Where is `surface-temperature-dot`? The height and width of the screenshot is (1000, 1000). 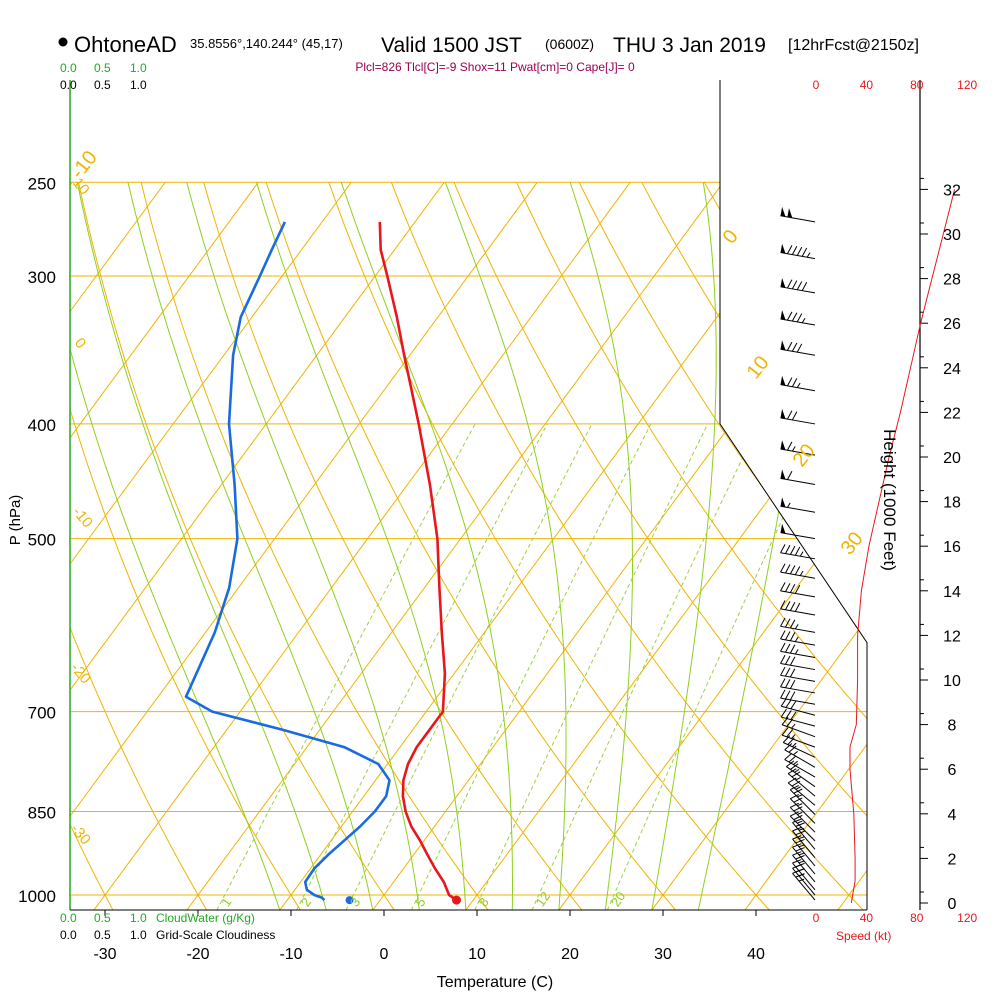 surface-temperature-dot is located at coordinates (456, 900).